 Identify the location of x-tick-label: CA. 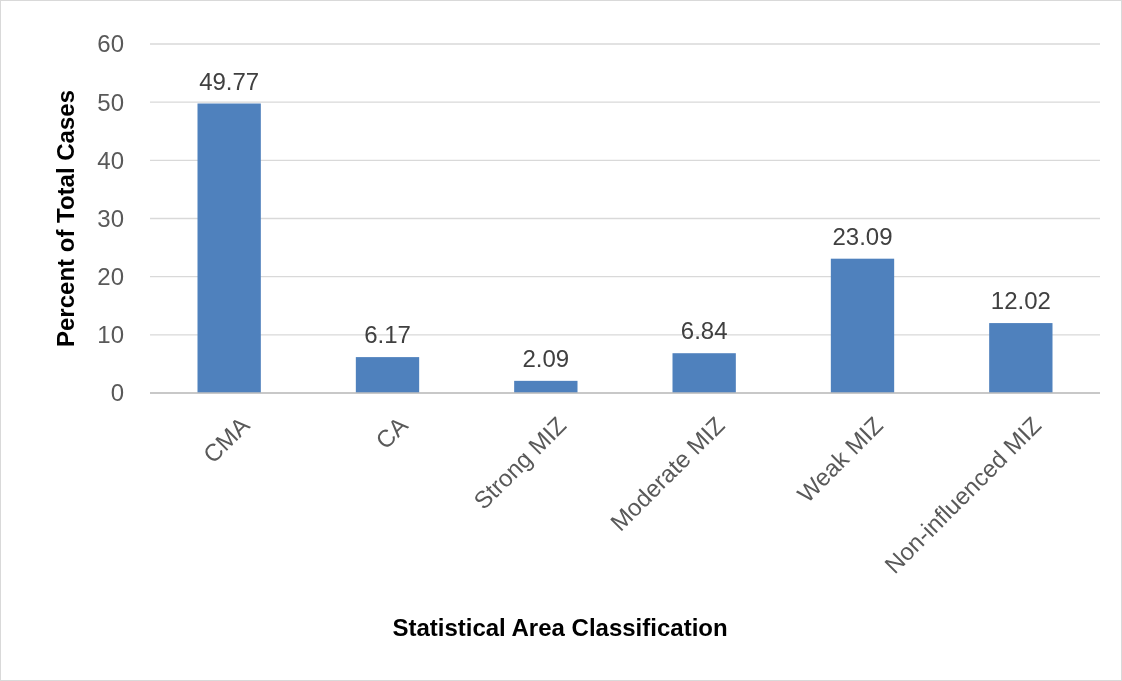
(391, 432).